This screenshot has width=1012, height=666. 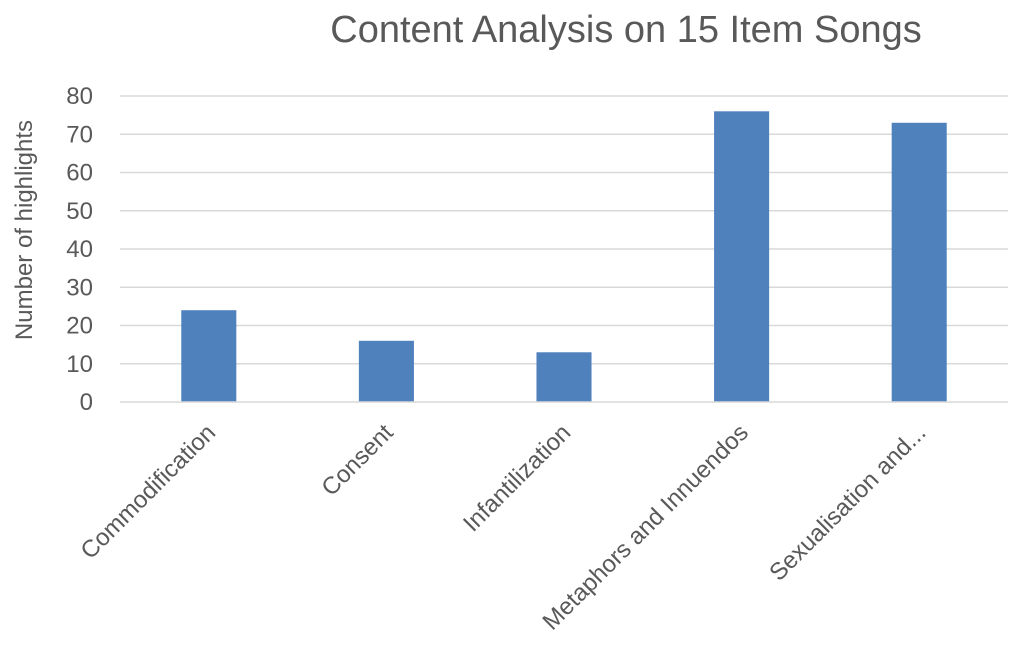 What do you see at coordinates (646, 527) in the screenshot?
I see `x-tick-label: Metaphors and Innuendos` at bounding box center [646, 527].